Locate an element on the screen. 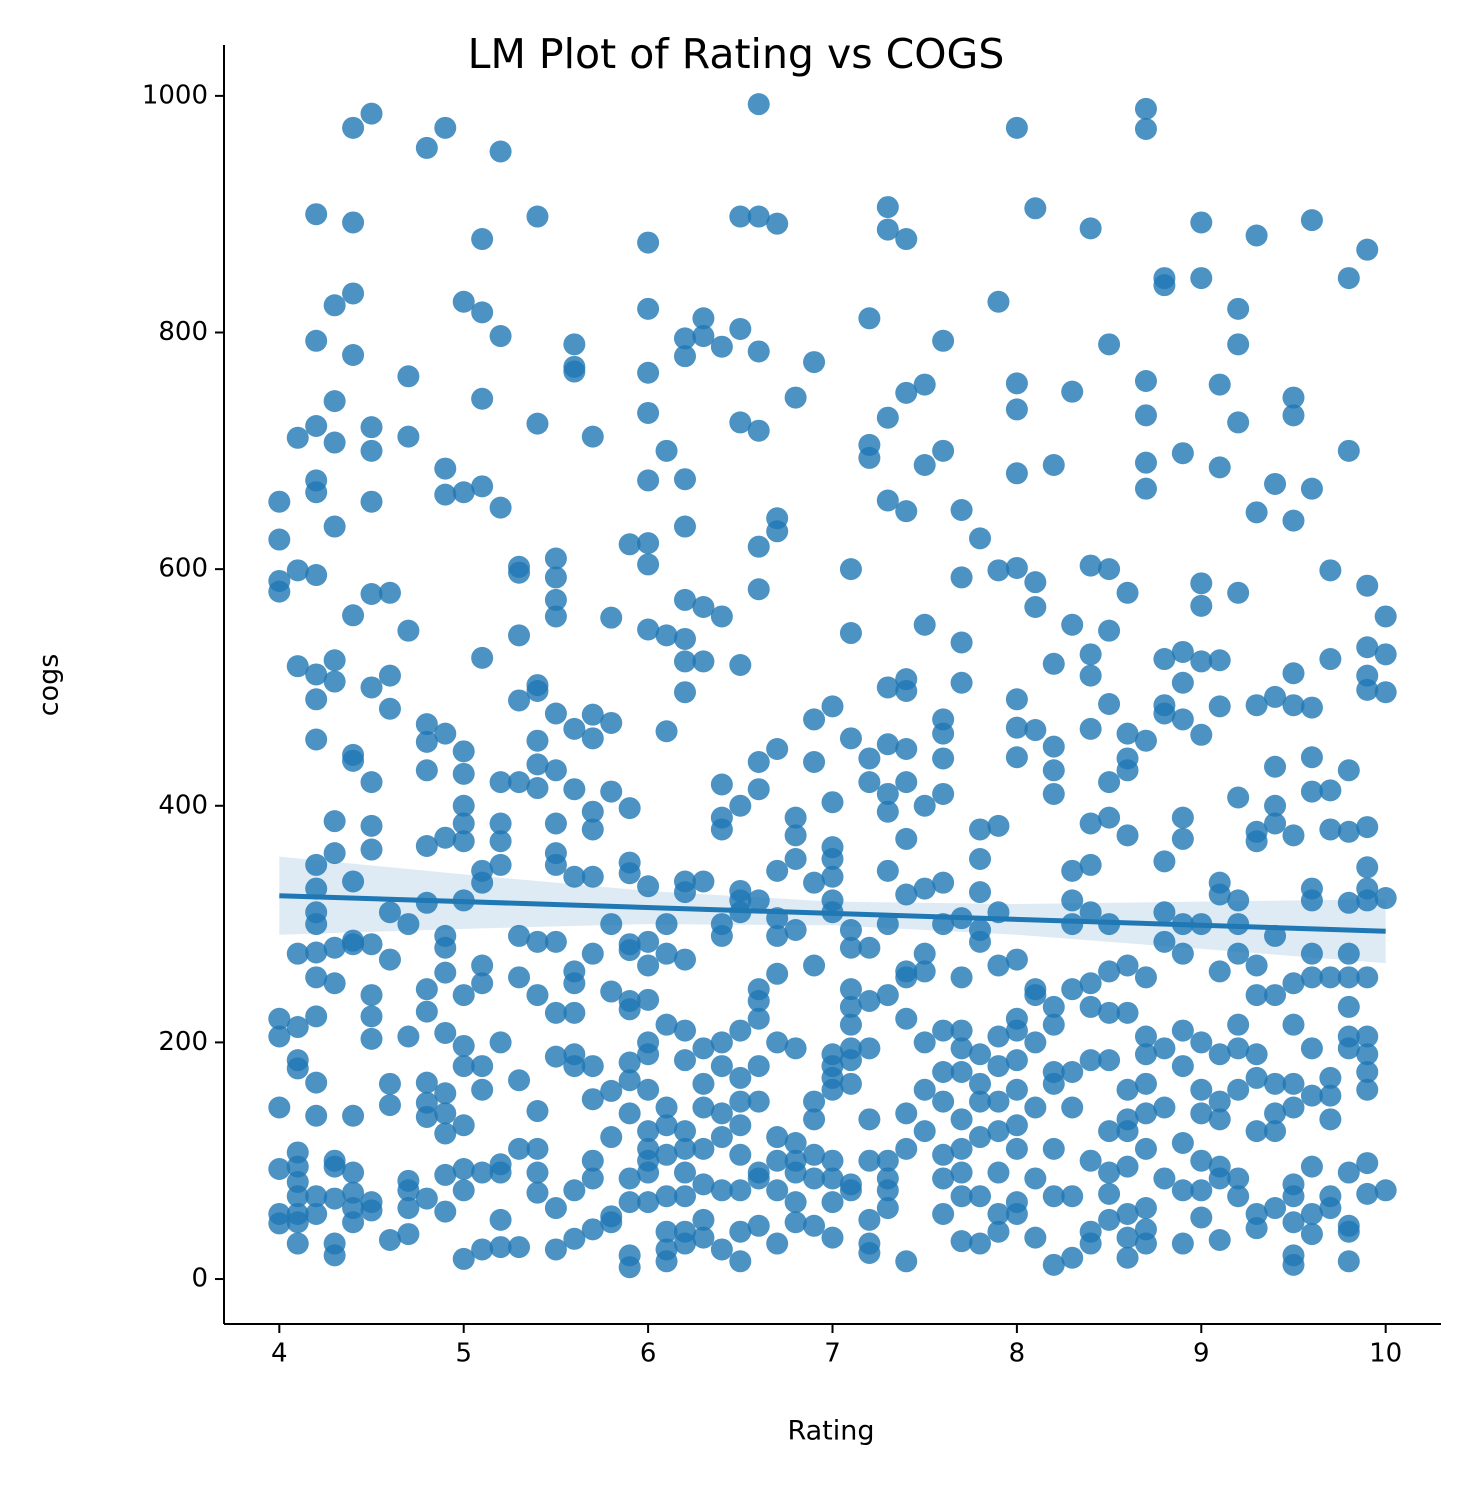 The image size is (1470, 1489). x-tick-label: 5 is located at coordinates (463, 1354).